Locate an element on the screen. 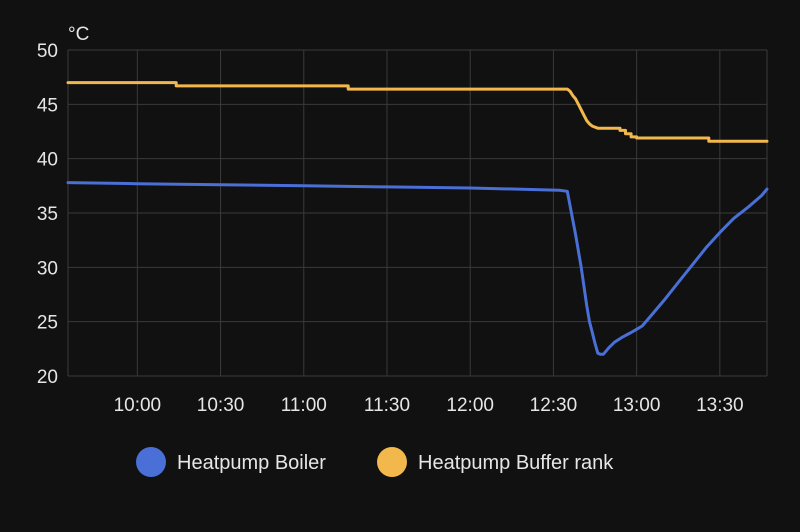 Image resolution: width=800 pixels, height=532 pixels. legend-item-boiler: Heatpump Boiler is located at coordinates (231, 462).